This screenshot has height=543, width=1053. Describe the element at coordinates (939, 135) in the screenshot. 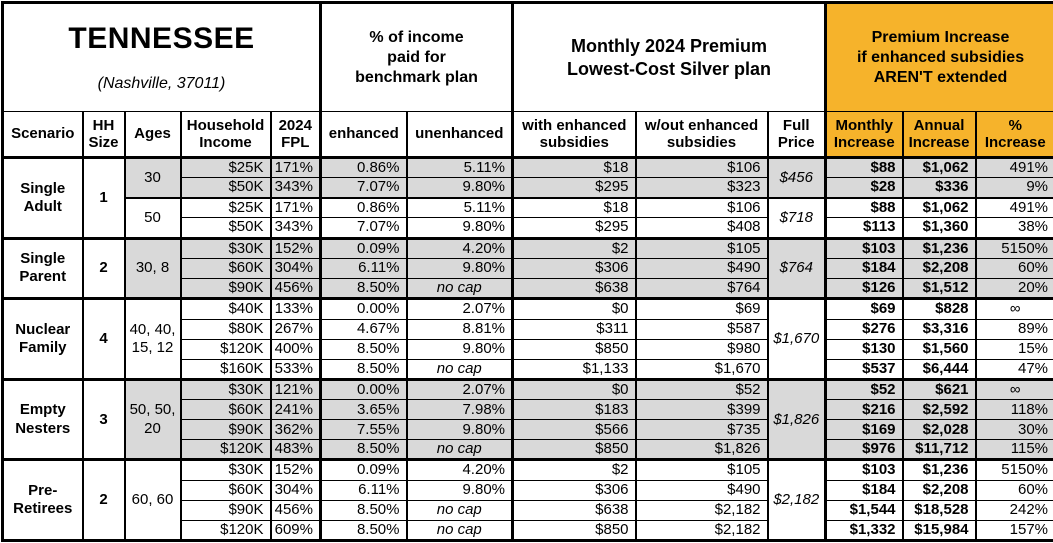

I see `col-header-annual-increase: Annual Increase` at that location.